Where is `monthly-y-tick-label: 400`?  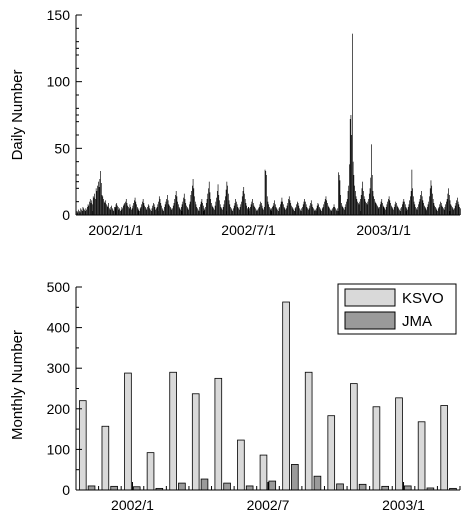 monthly-y-tick-label: 400 is located at coordinates (59, 328).